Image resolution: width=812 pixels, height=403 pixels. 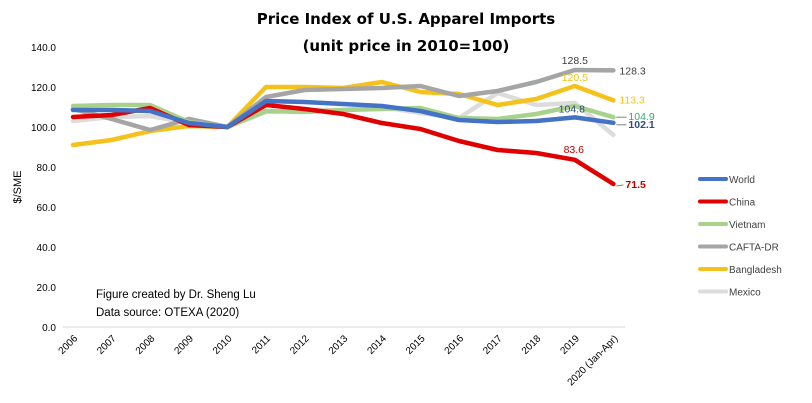 What do you see at coordinates (167, 313) in the screenshot?
I see `source-note: Data source: OTEXA (2020)` at bounding box center [167, 313].